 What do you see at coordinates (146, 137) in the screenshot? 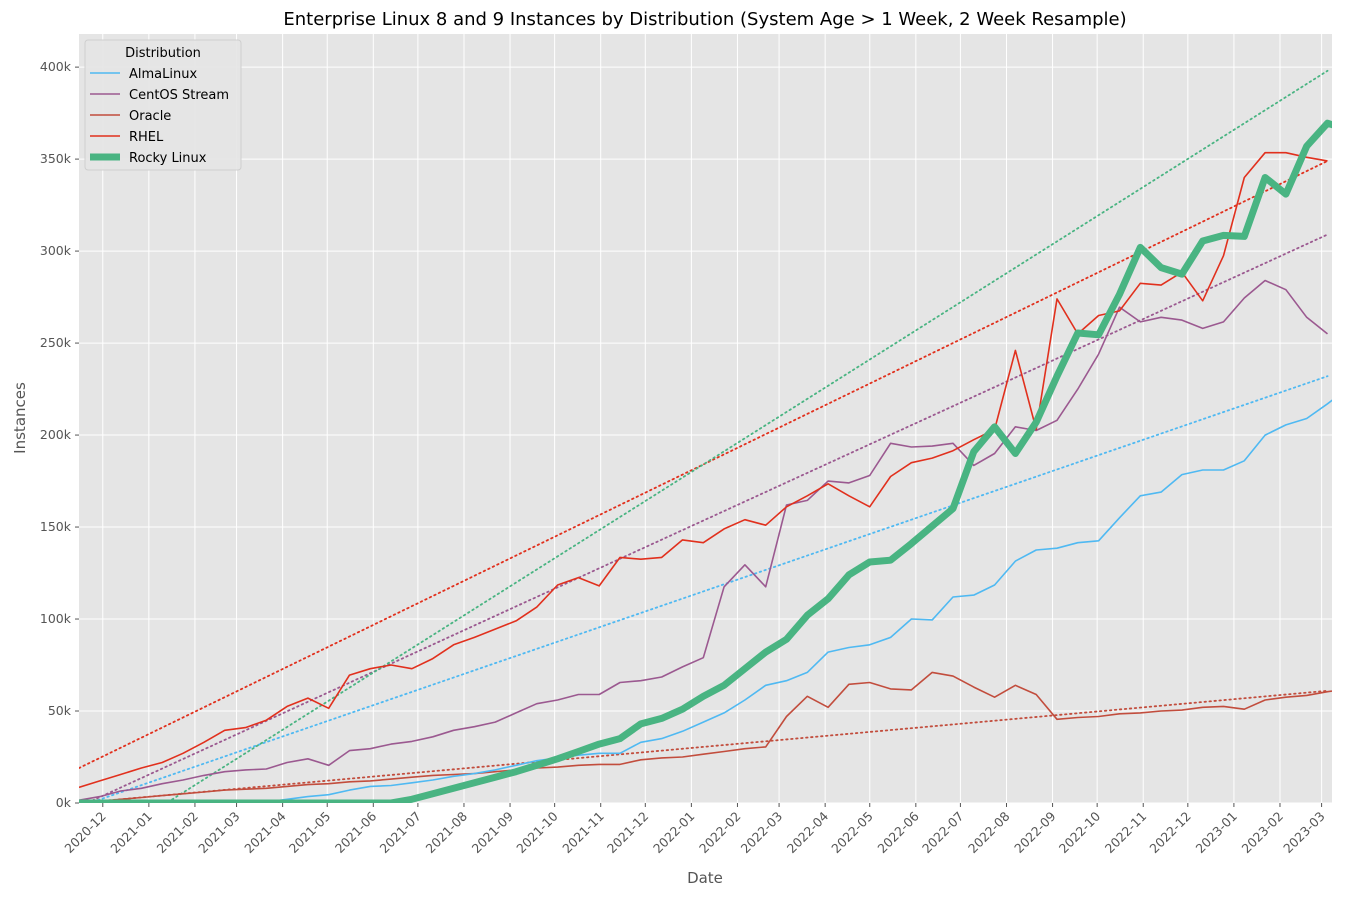
I see `legend-label-rhel: RHEL` at bounding box center [146, 137].